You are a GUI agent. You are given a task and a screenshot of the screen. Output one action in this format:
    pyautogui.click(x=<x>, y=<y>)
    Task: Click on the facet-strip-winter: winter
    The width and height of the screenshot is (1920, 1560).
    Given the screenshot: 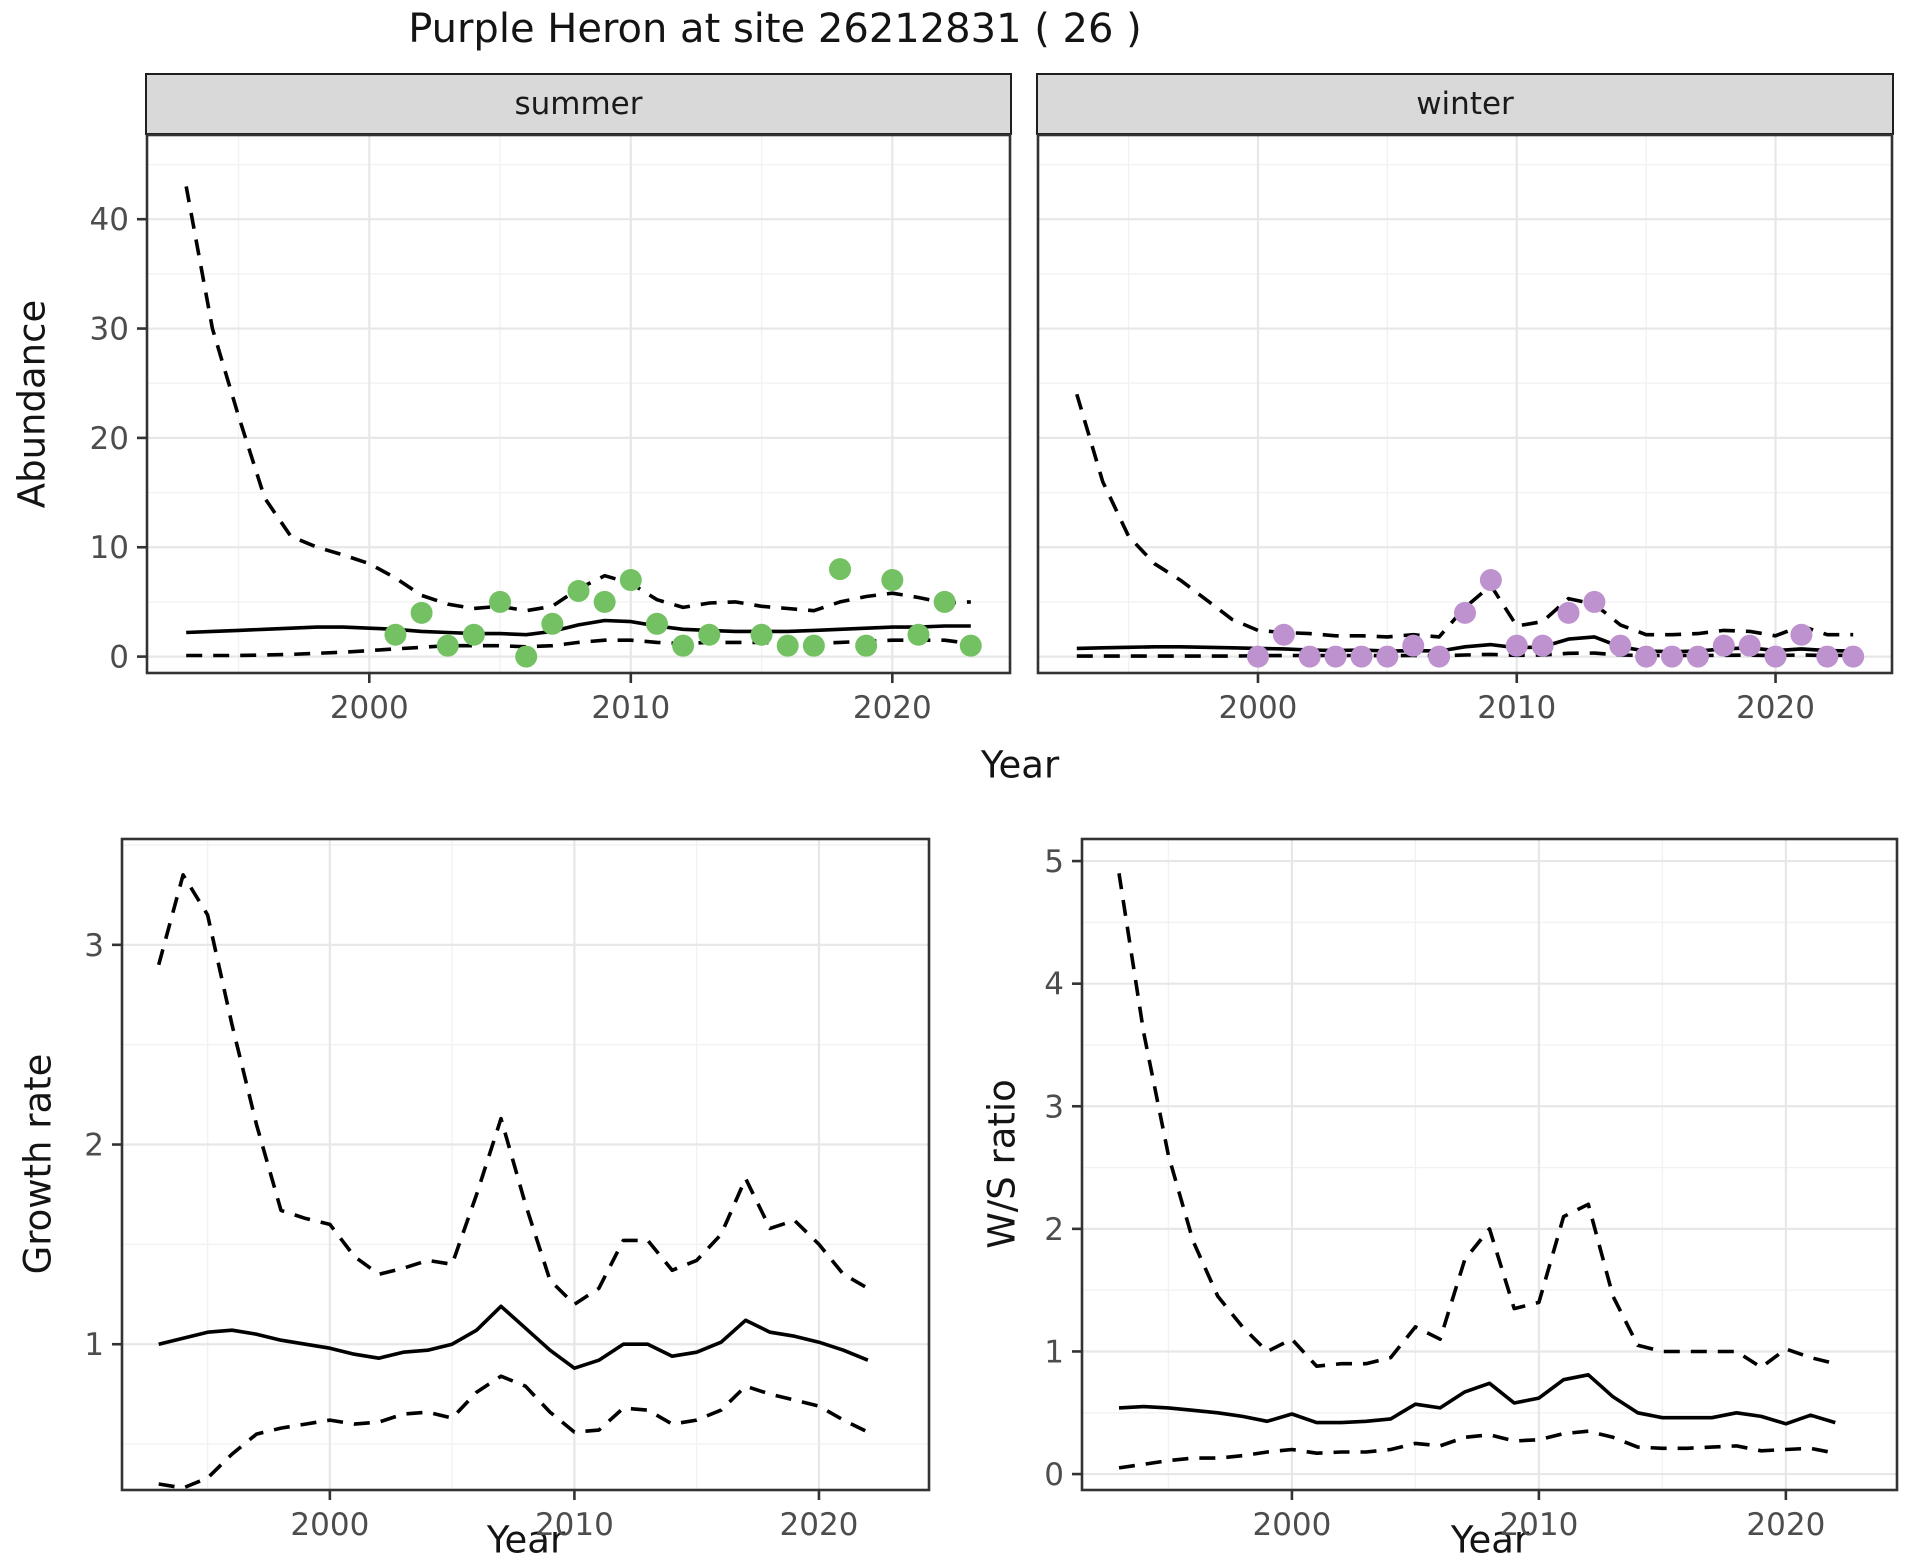 What is the action you would take?
    pyautogui.click(x=1465, y=104)
    